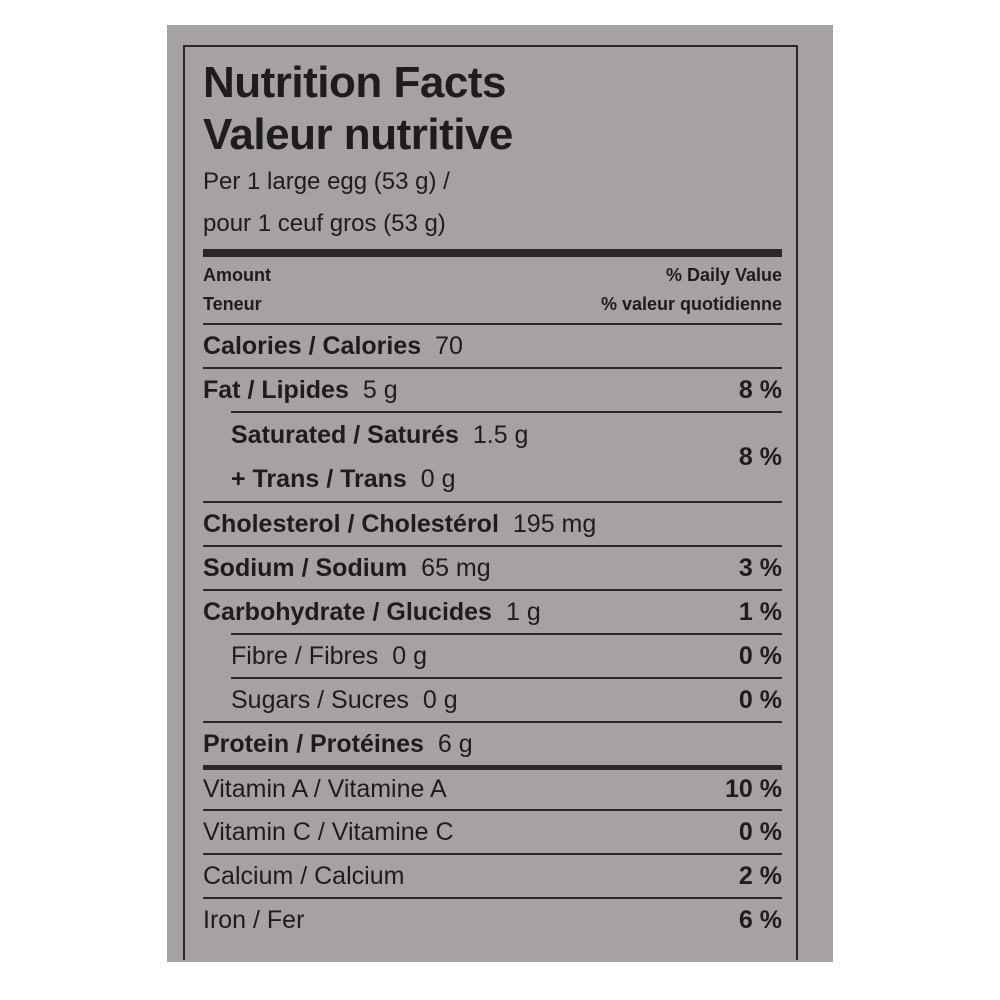 This screenshot has height=1000, width=1000. Describe the element at coordinates (254, 919) in the screenshot. I see `nutrient-name: Iron / Fer` at that location.